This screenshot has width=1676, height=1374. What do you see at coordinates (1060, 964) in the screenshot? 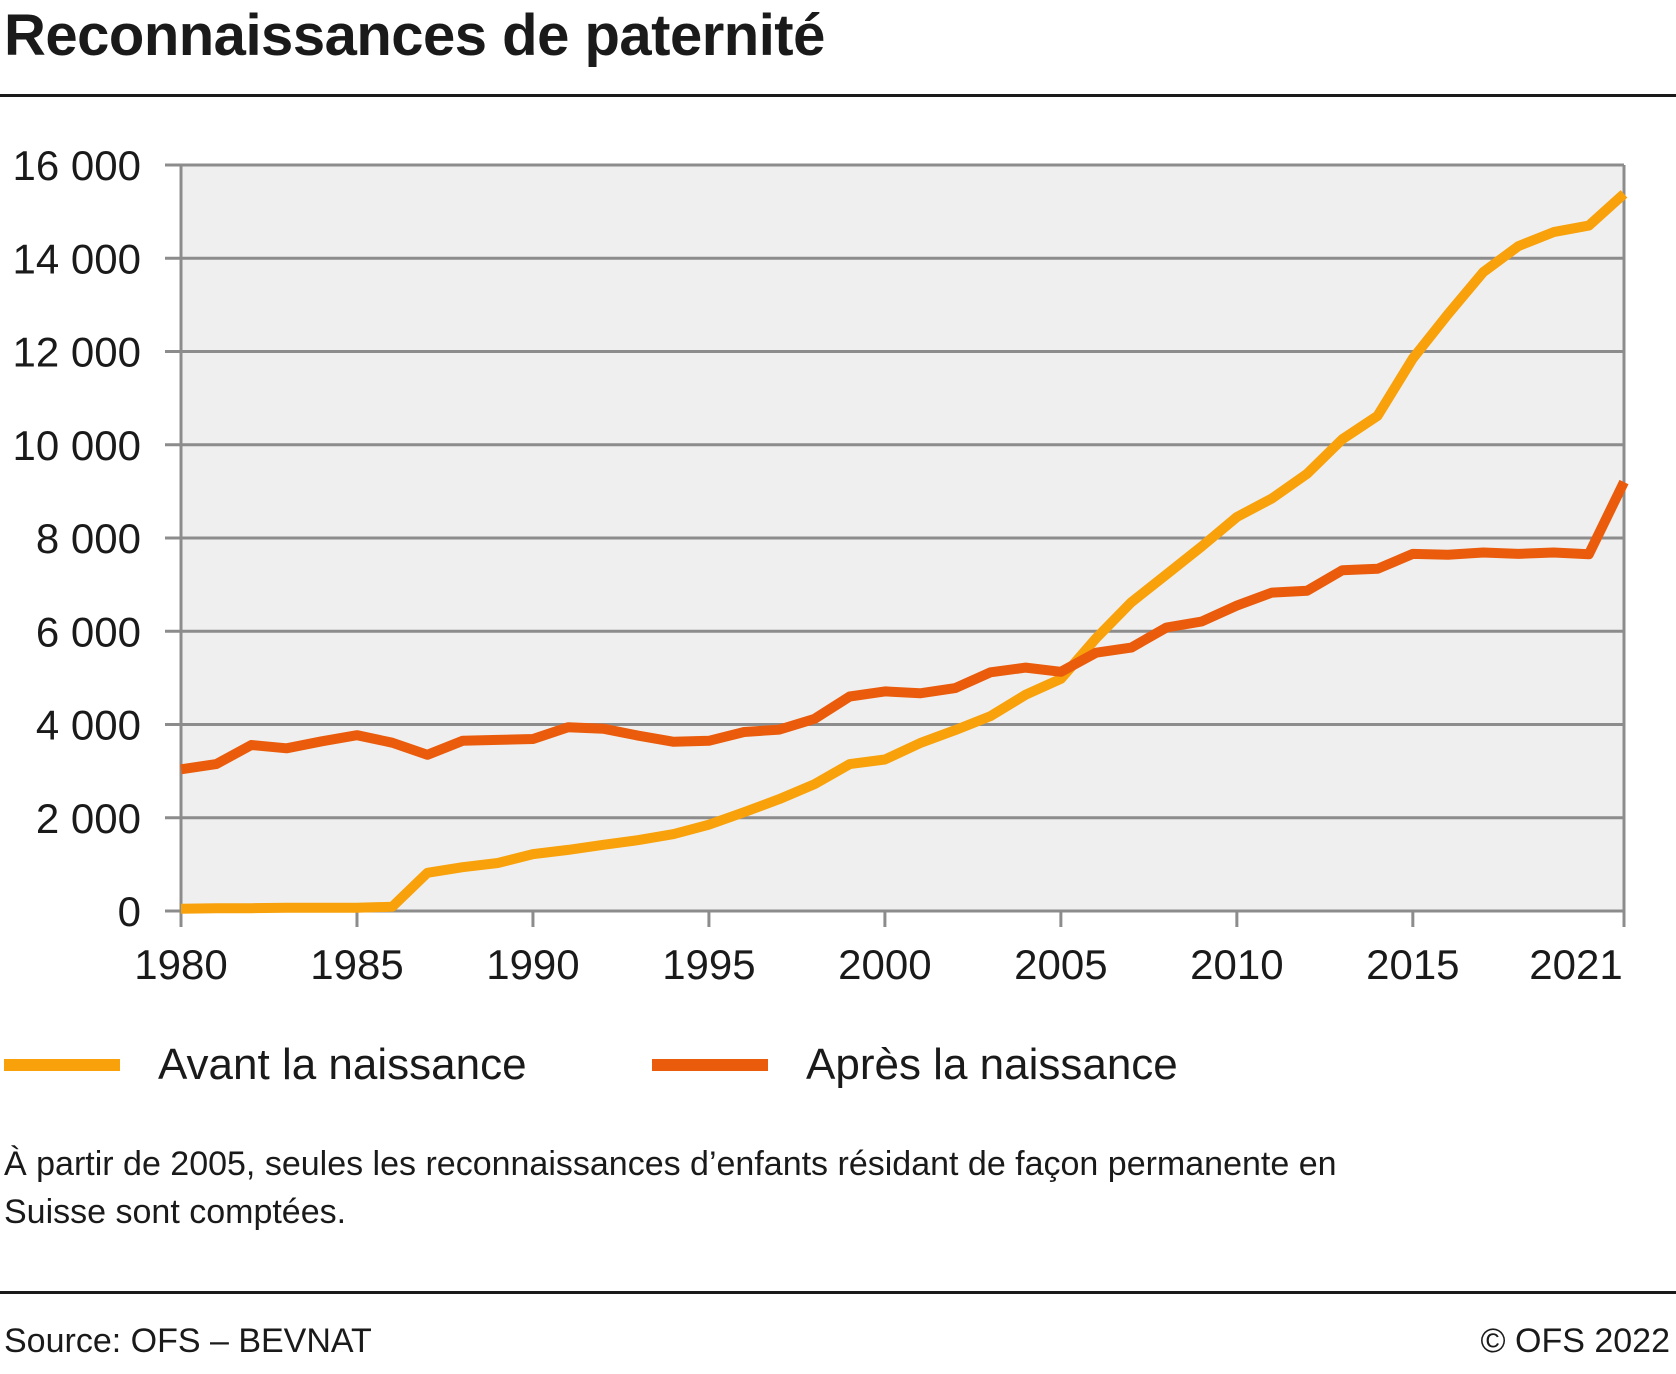
I see `x-tick-label: 2005` at bounding box center [1060, 964].